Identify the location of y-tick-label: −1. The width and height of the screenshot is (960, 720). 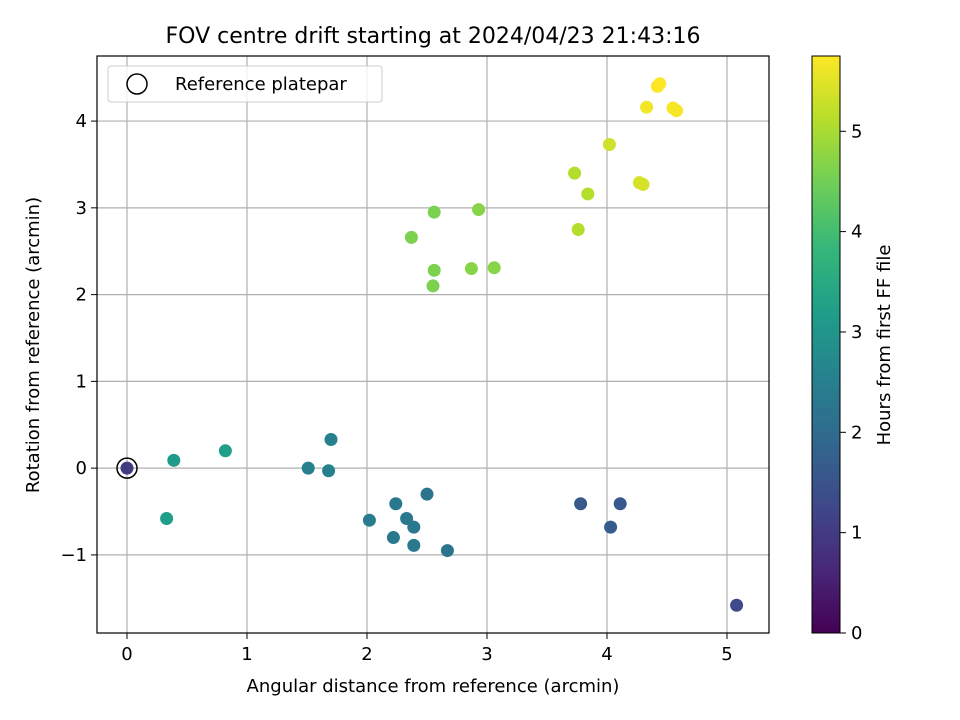
(73, 555).